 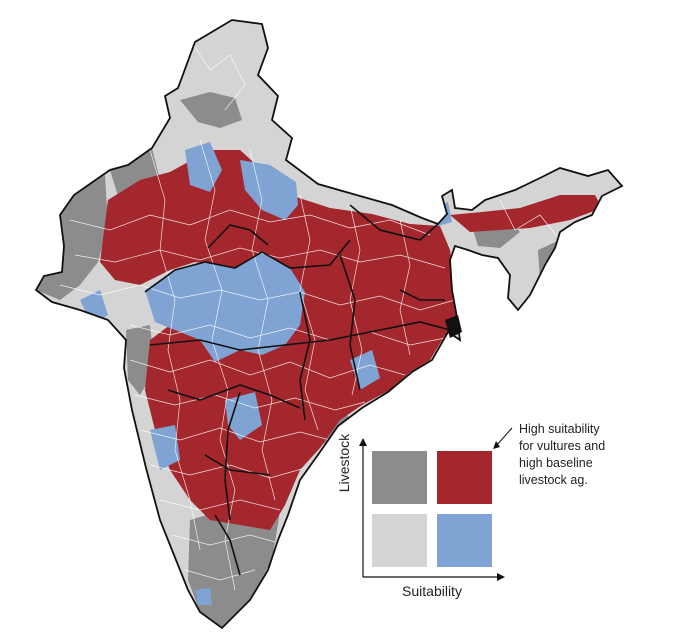 I want to click on blue-region-deccan-east, so click(x=243, y=416).